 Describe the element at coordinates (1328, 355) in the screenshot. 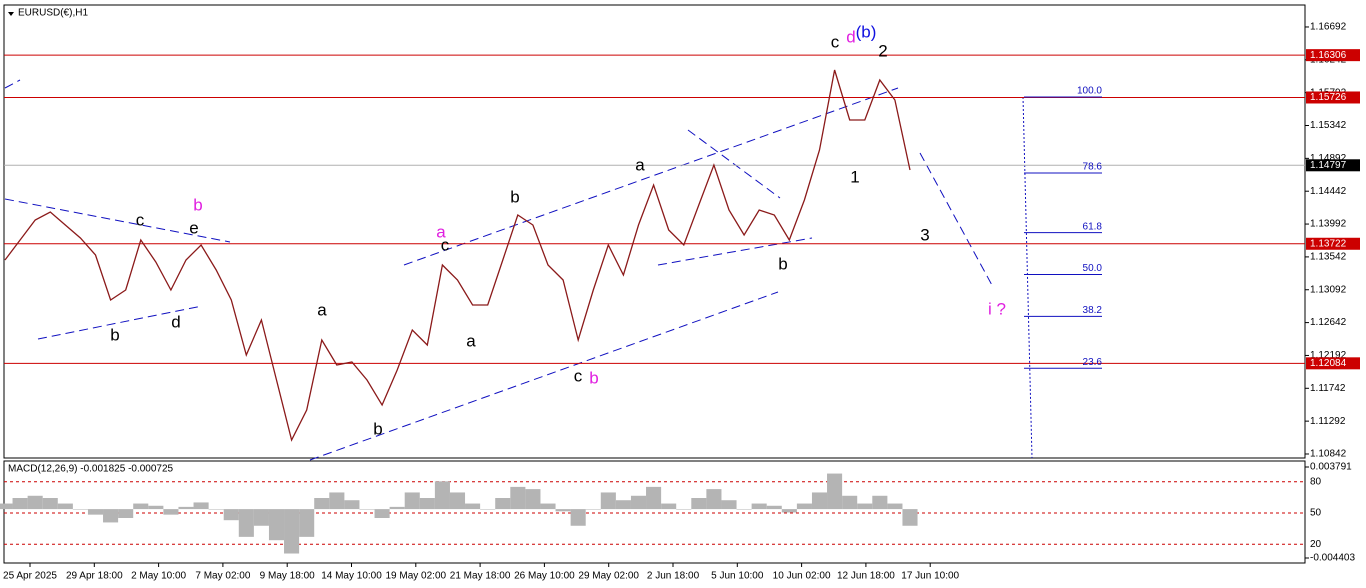

I see `y-tick-label: 1.12192` at that location.